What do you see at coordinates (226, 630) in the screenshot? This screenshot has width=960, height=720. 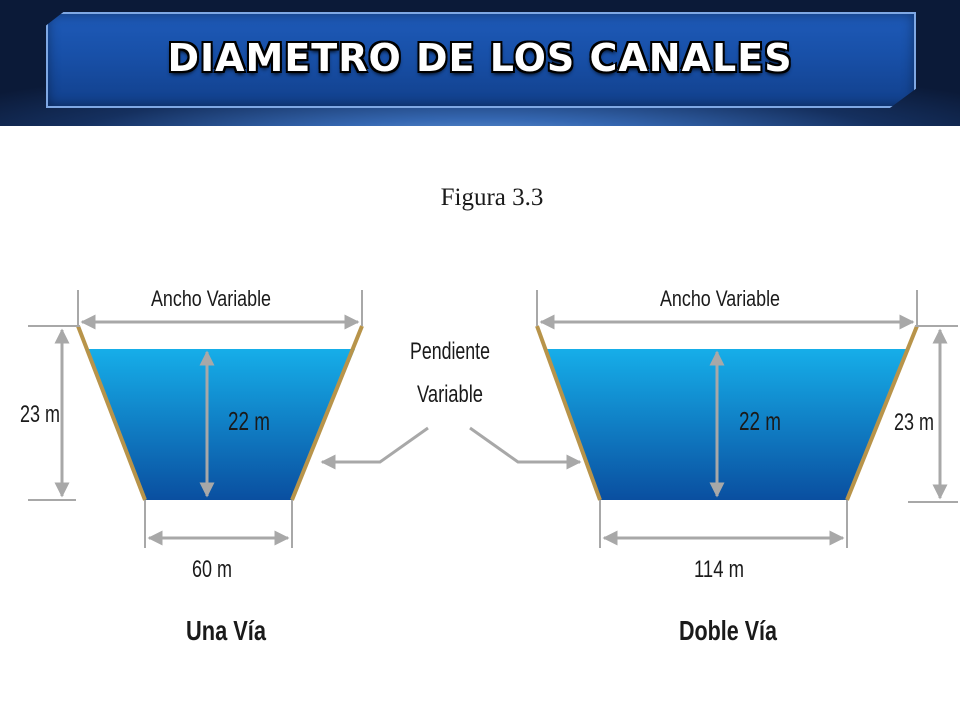 I see `left-canal-name: Una Vía` at bounding box center [226, 630].